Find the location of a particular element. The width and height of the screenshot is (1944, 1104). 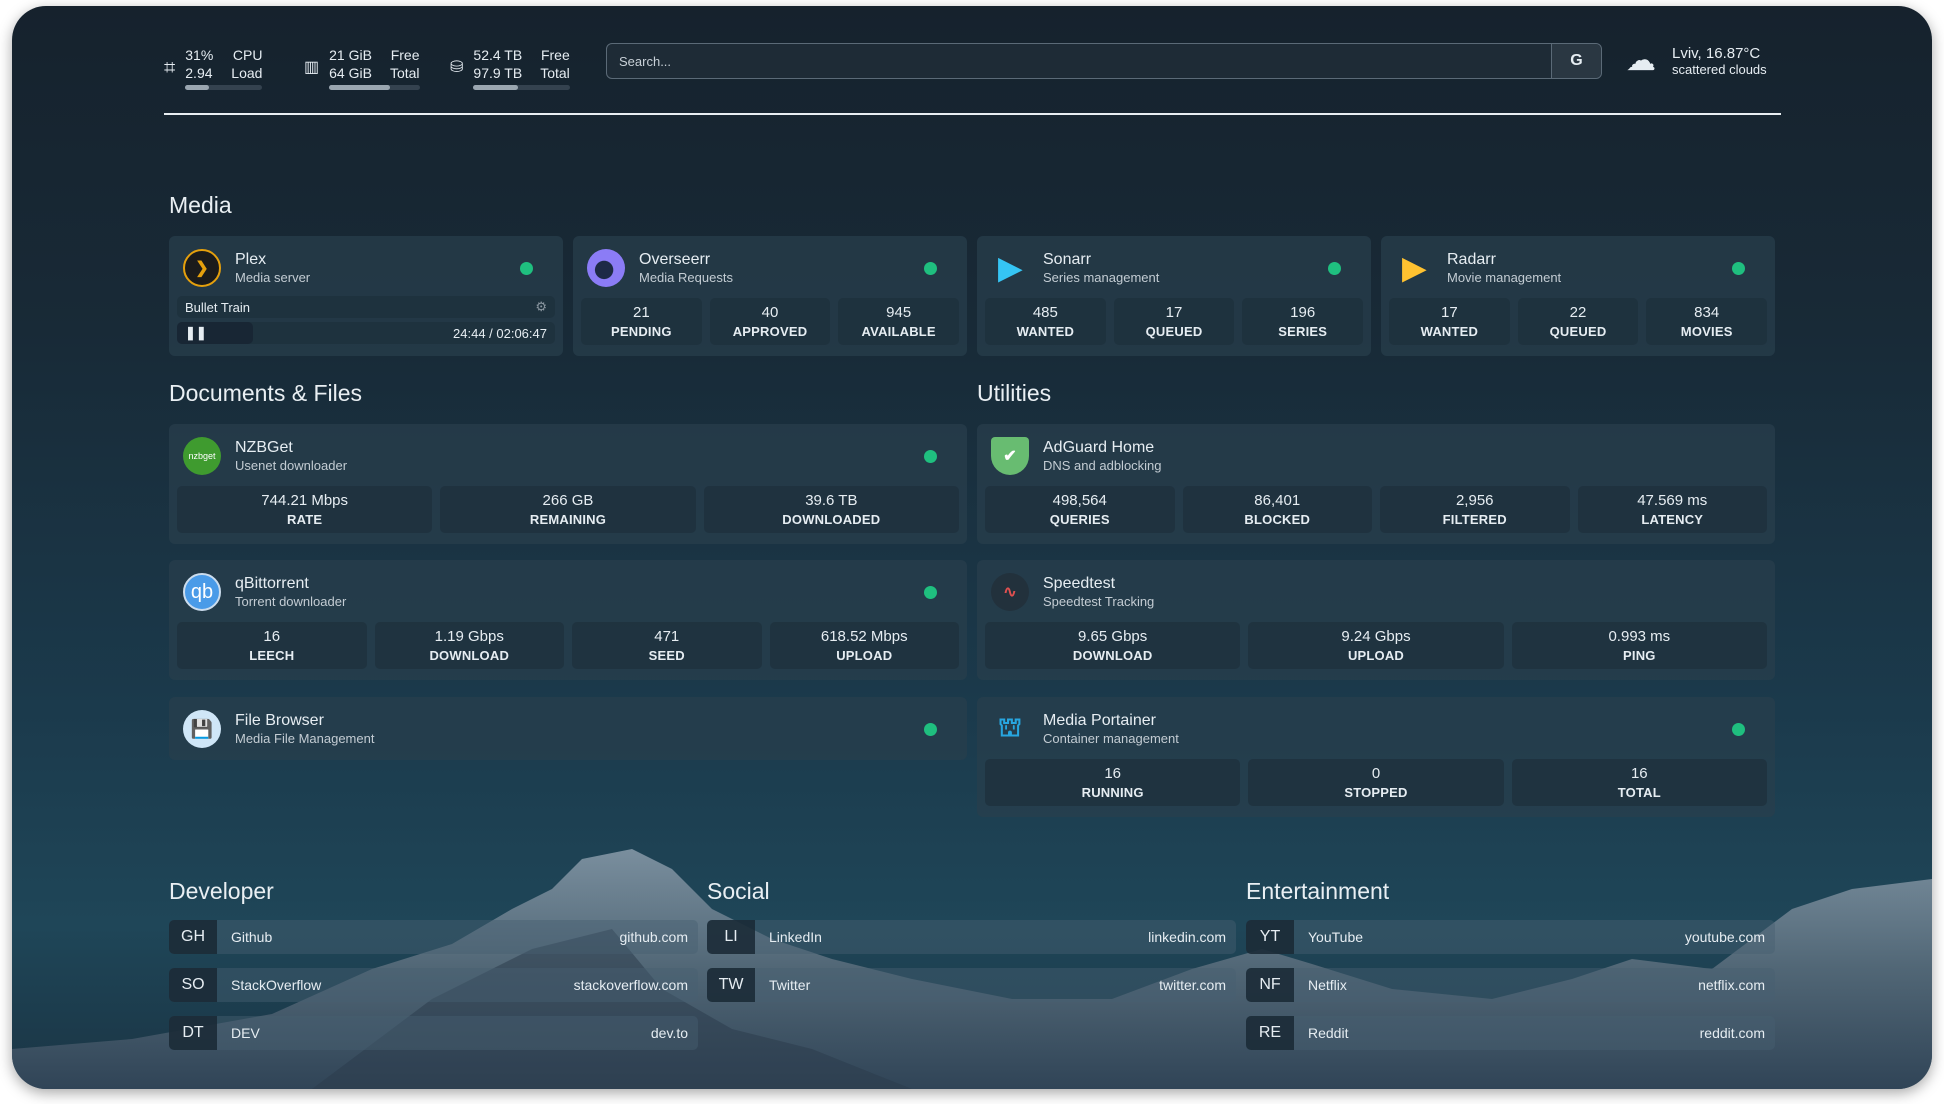

bookmark-url: linkedin.com is located at coordinates (1187, 937).